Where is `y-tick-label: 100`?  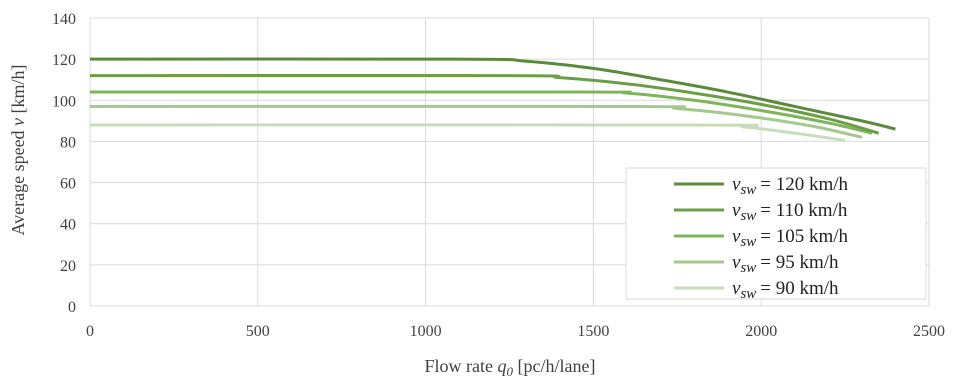
y-tick-label: 100 is located at coordinates (64, 101).